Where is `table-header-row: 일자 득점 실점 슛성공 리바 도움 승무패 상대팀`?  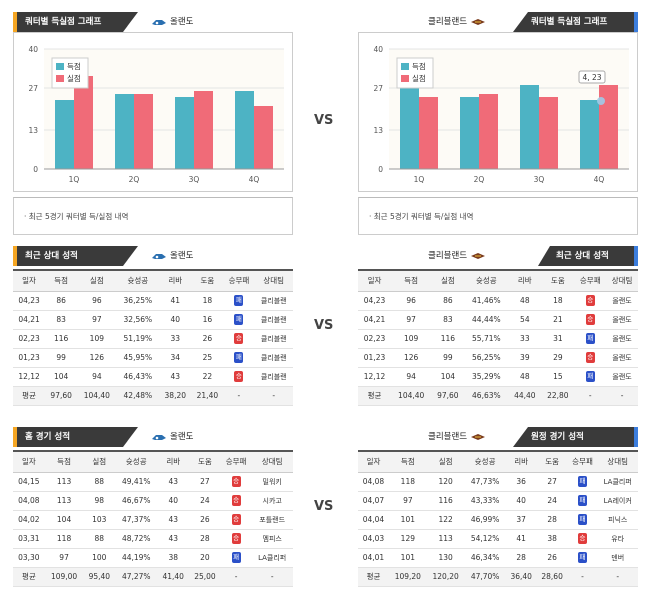 table-header-row: 일자 득점 실점 슛성공 리바 도움 승무패 상대팀 is located at coordinates (153, 462).